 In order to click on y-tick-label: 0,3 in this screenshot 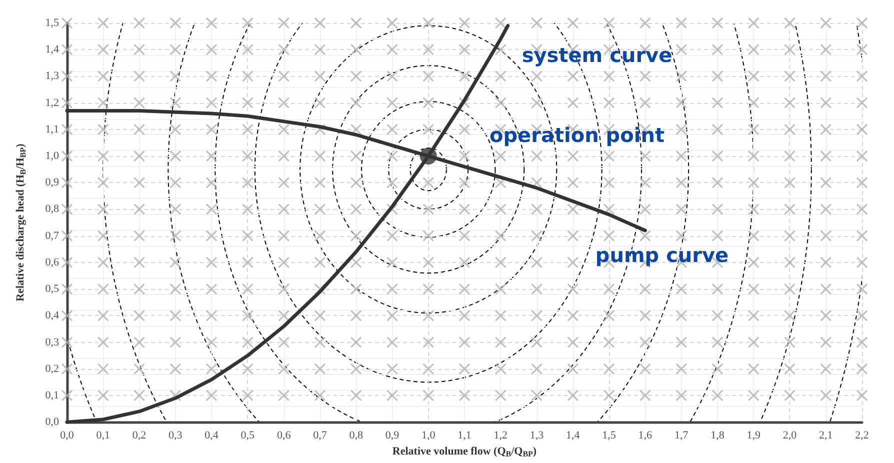, I will do `click(52, 342)`.